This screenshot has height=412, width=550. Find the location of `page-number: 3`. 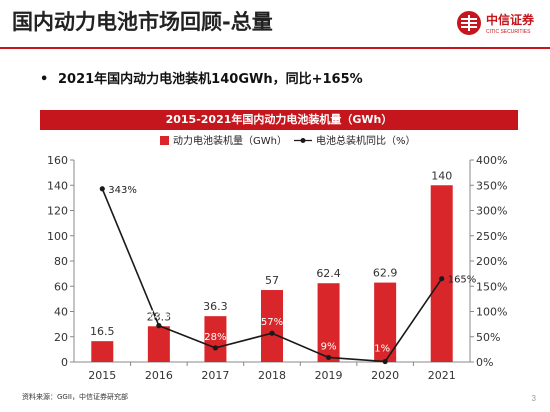

page-number: 3 is located at coordinates (533, 398).